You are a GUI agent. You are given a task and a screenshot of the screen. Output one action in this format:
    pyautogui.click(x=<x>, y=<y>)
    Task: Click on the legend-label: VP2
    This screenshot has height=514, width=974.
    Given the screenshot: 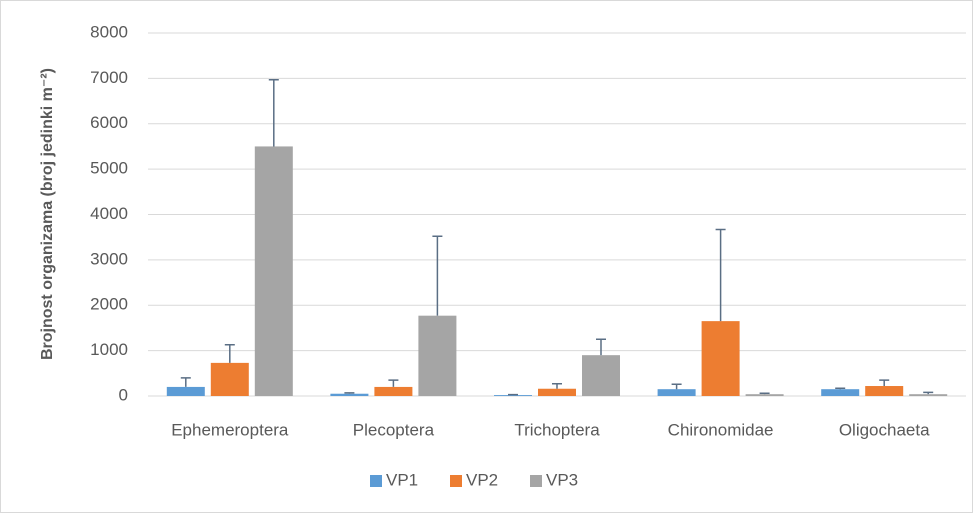 What is the action you would take?
    pyautogui.click(x=482, y=479)
    